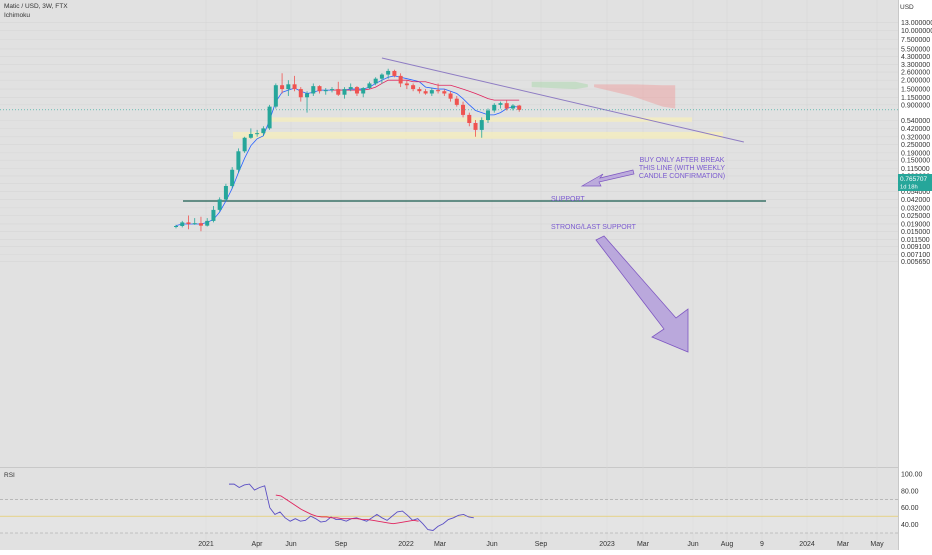  I want to click on price-tick-label: 0.015000, so click(915, 232).